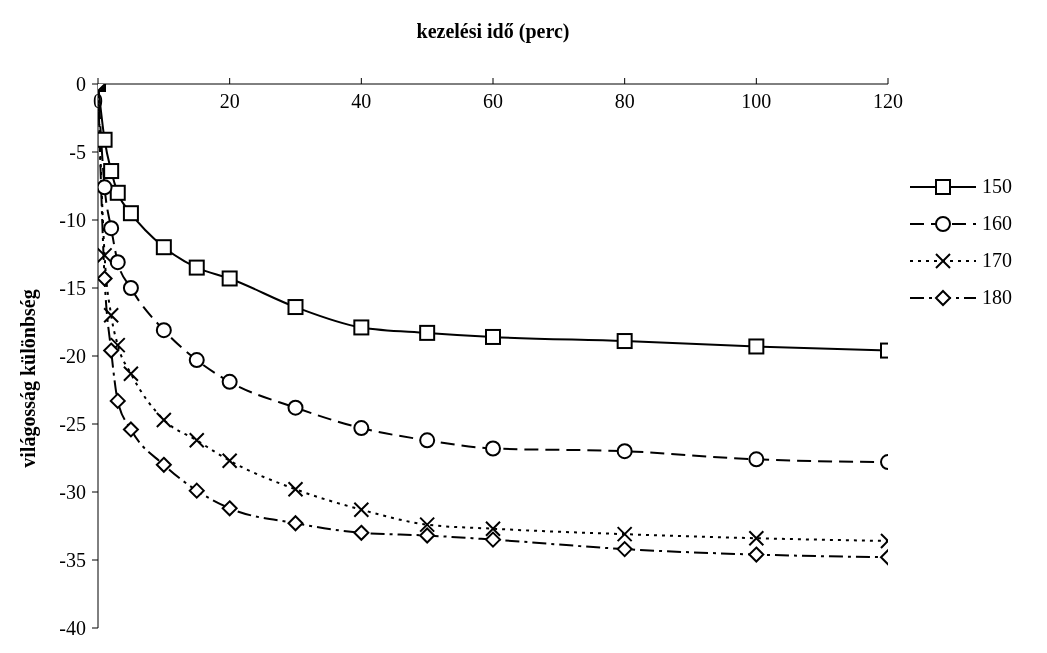 Image resolution: width=1047 pixels, height=653 pixels. I want to click on y-tick-label: -20, so click(72, 356).